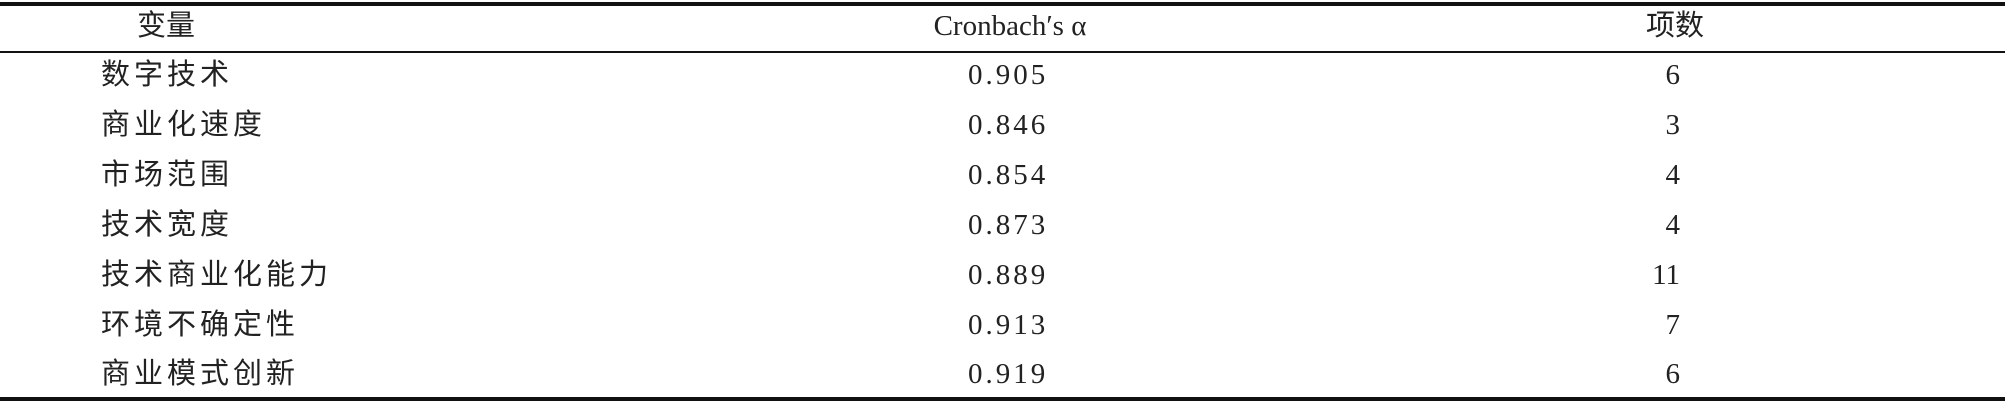 The height and width of the screenshot is (401, 2005). Describe the element at coordinates (1008, 274) in the screenshot. I see `alpha-cell: 0.889` at that location.